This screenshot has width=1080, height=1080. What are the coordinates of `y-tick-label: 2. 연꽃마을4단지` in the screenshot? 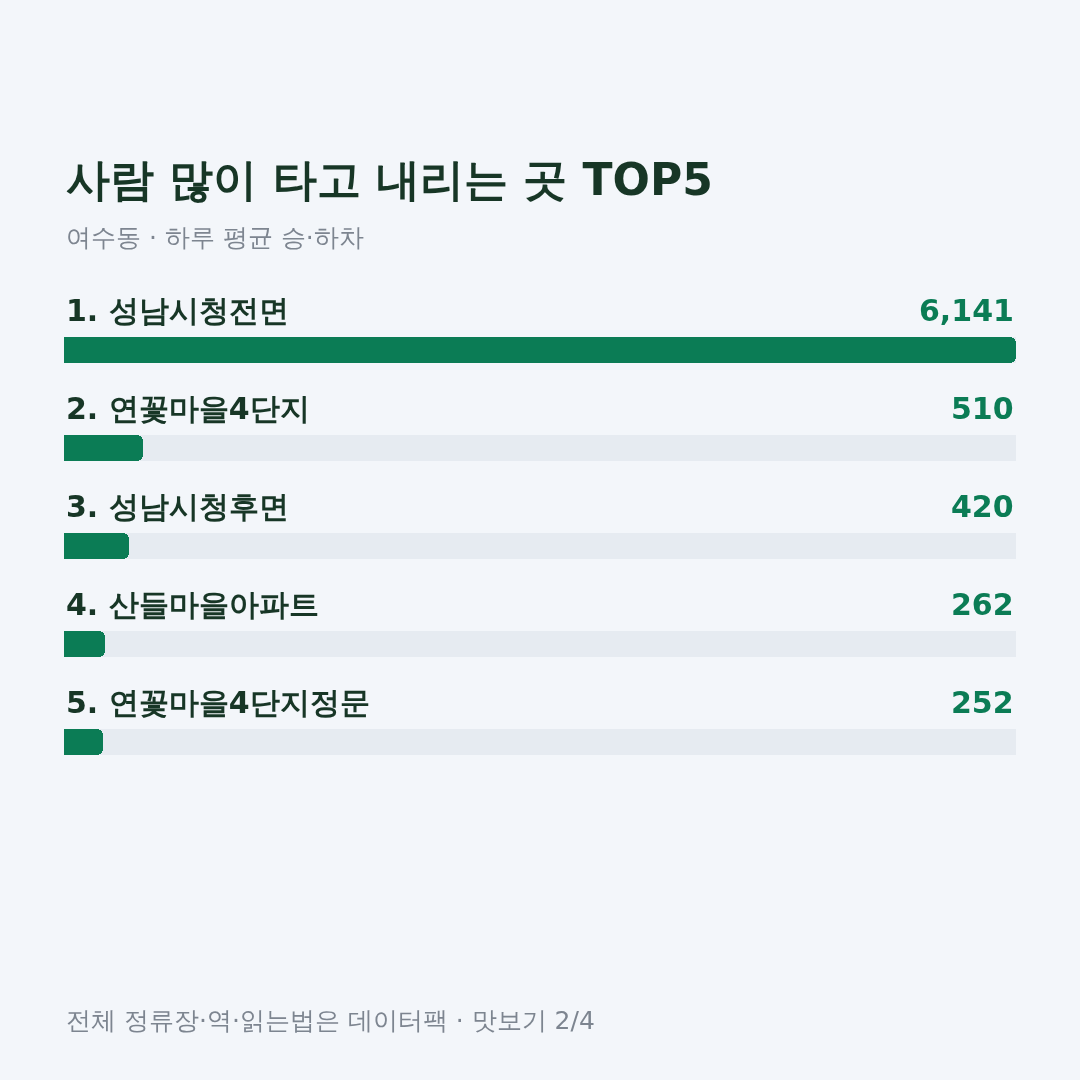 It's located at (188, 408).